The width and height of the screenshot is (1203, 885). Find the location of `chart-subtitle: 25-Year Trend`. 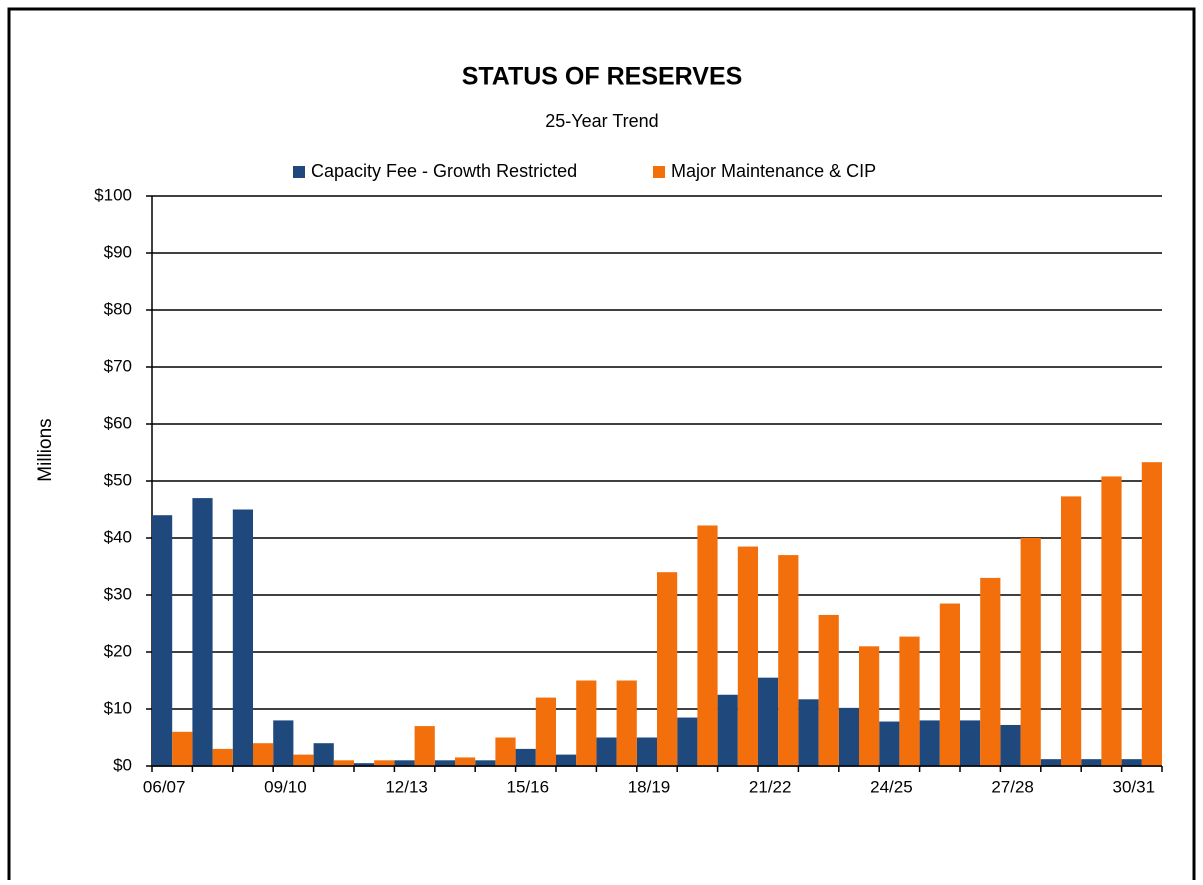

chart-subtitle: 25-Year Trend is located at coordinates (601, 121).